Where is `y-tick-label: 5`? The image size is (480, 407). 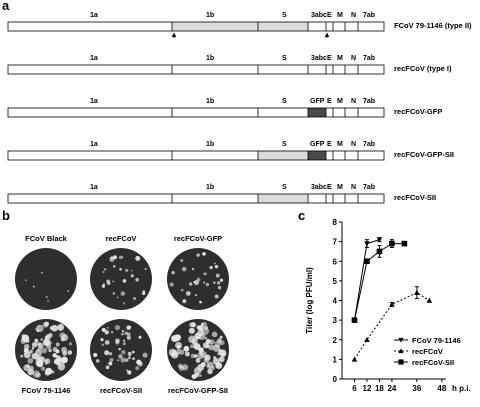
y-tick-label: 5 is located at coordinates (335, 281).